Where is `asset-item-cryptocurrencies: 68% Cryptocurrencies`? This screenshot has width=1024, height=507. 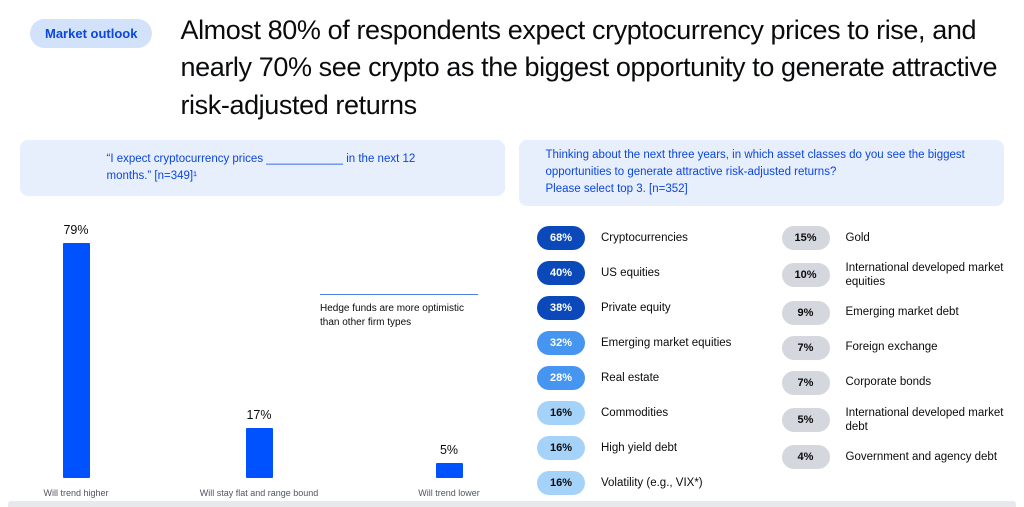
asset-item-cryptocurrencies: 68% Cryptocurrencies is located at coordinates (648, 237).